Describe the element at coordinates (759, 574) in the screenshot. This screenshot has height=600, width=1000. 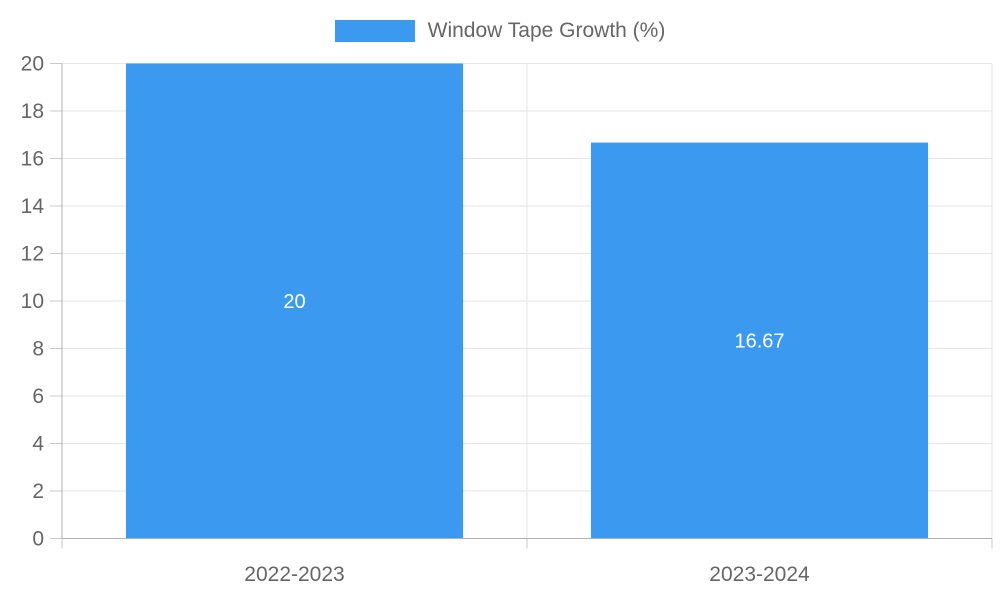
I see `x-axis-label: 2023-2024` at that location.